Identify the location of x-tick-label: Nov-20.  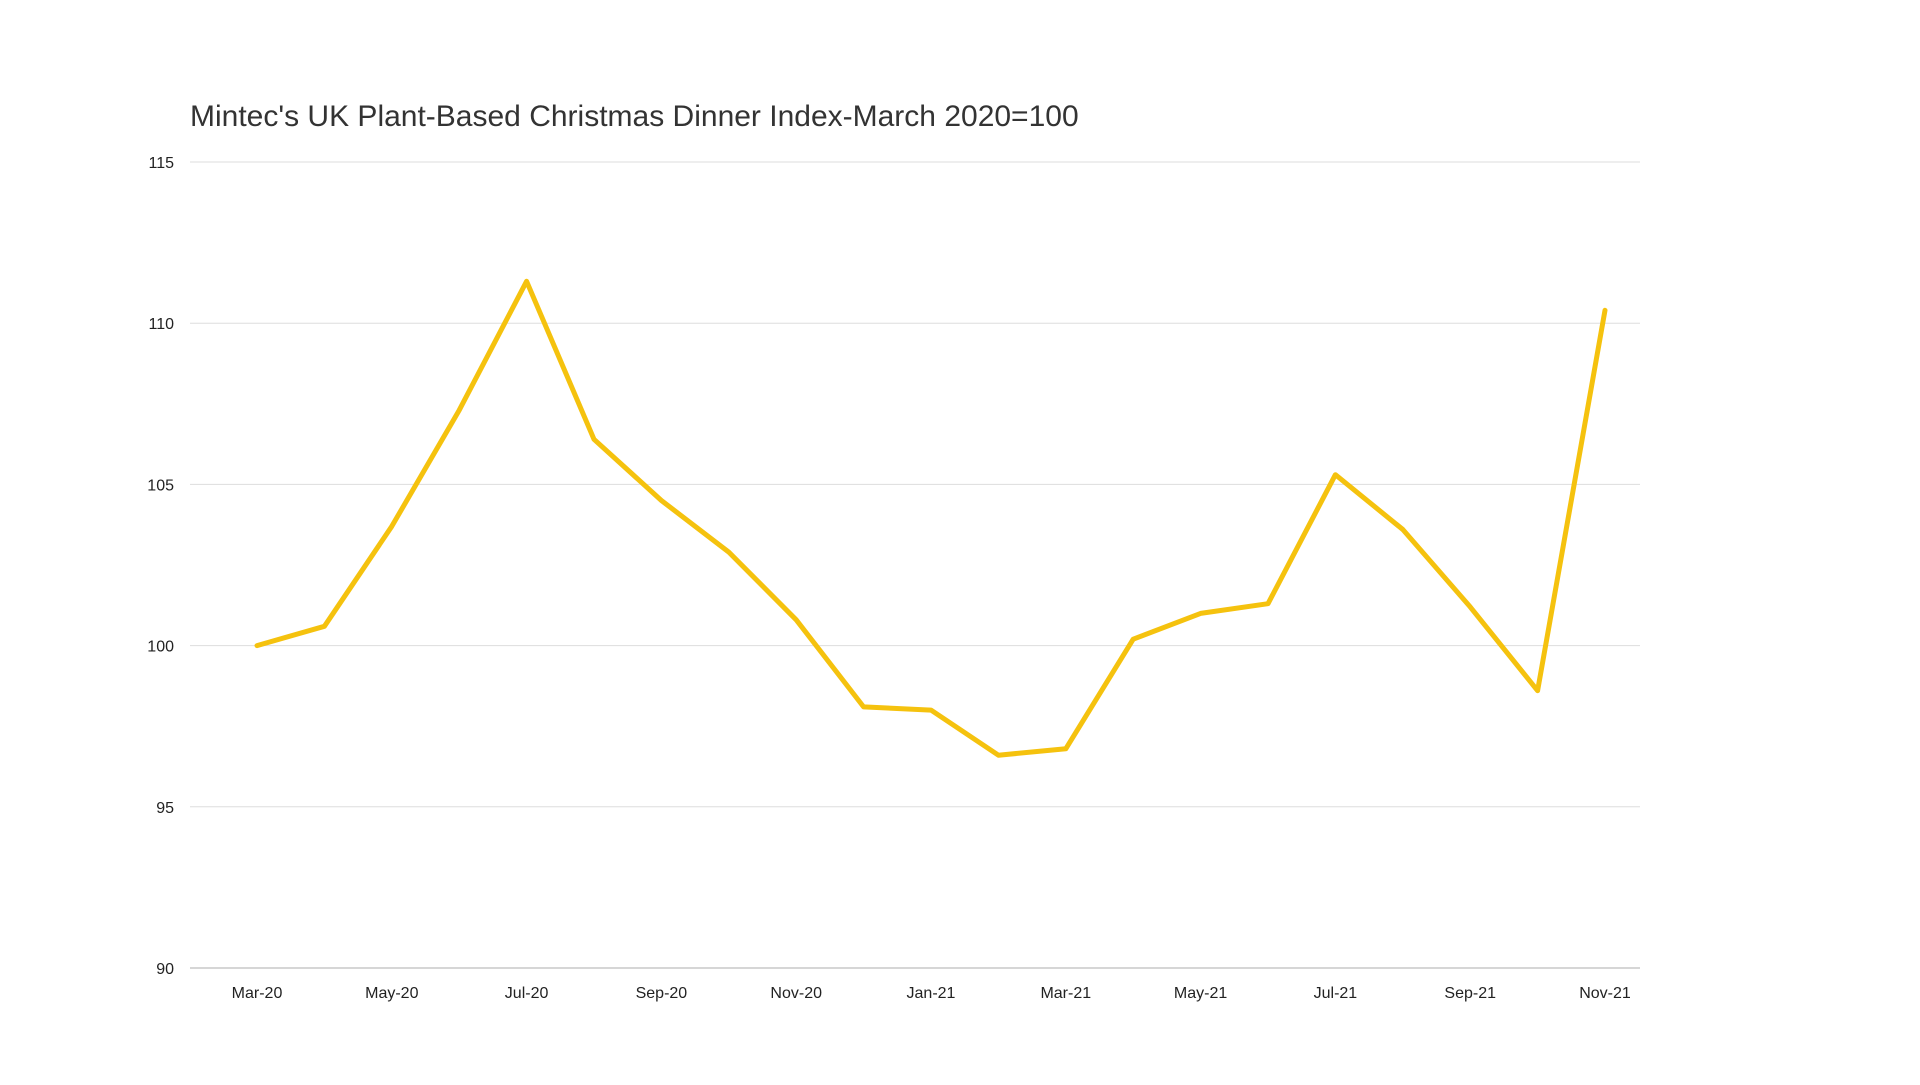
(796, 993).